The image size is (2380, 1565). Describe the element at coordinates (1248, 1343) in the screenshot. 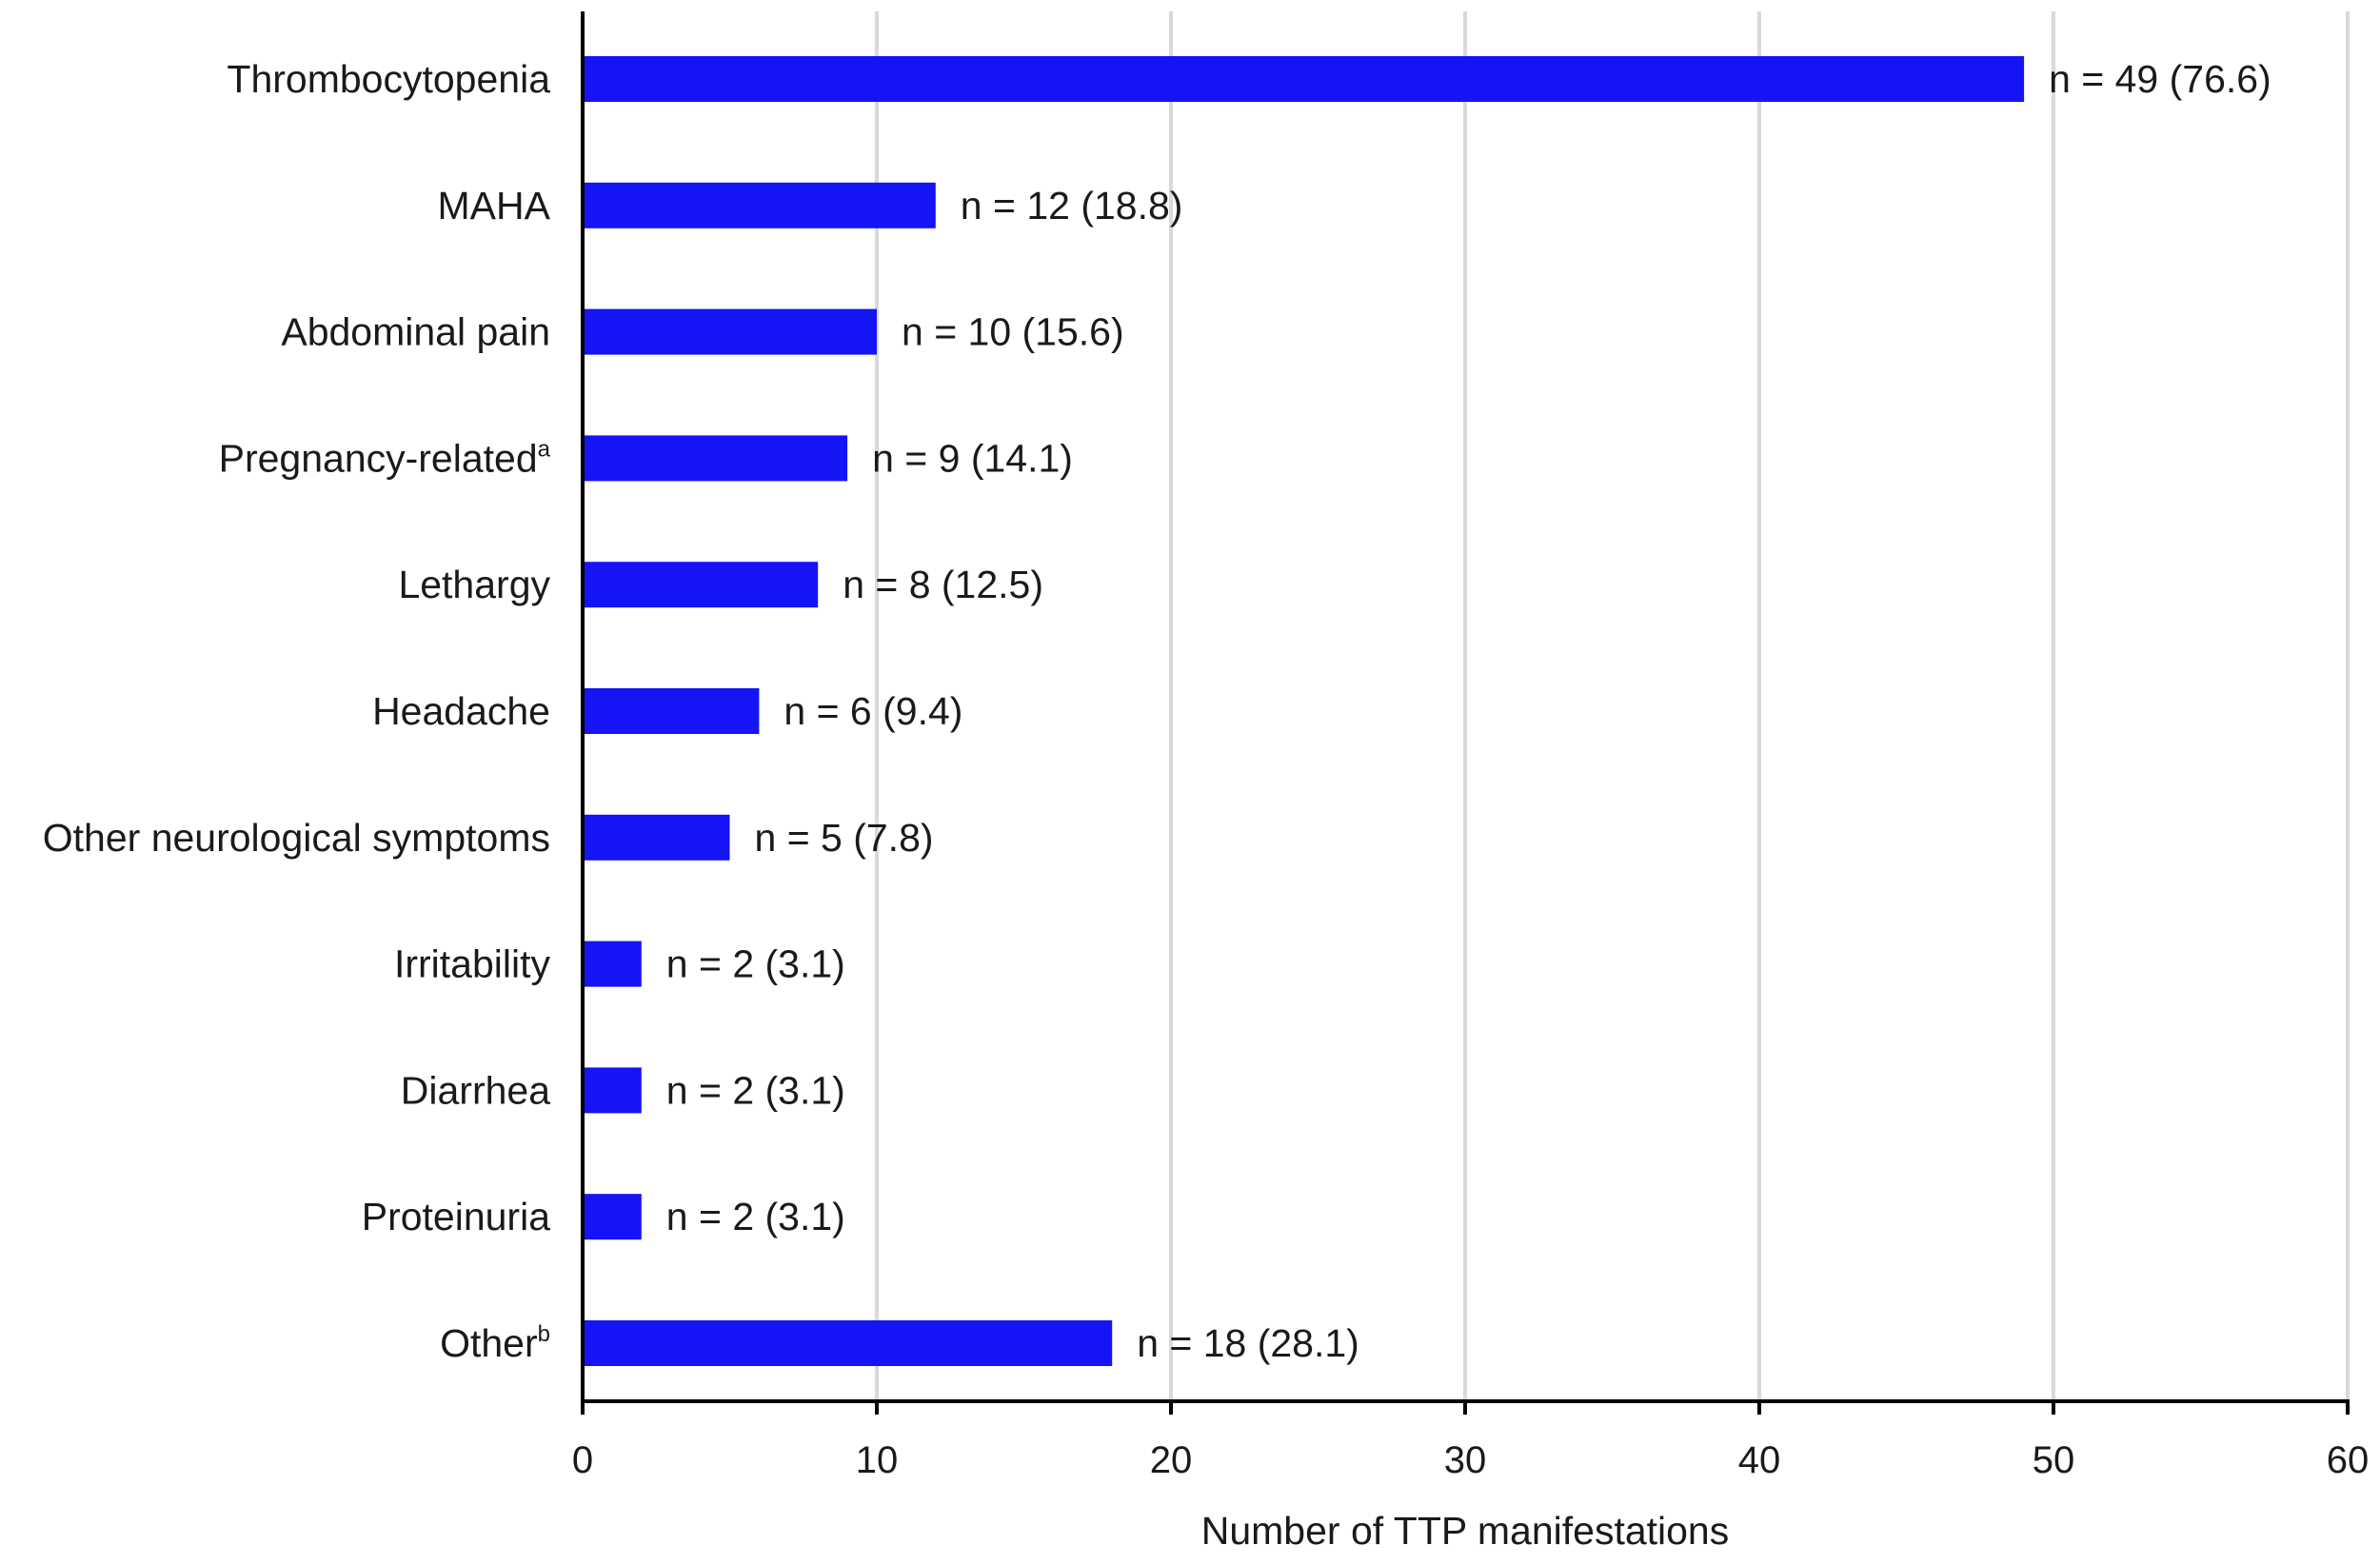

I see `data-label-10: n = 18 (28.1)` at that location.